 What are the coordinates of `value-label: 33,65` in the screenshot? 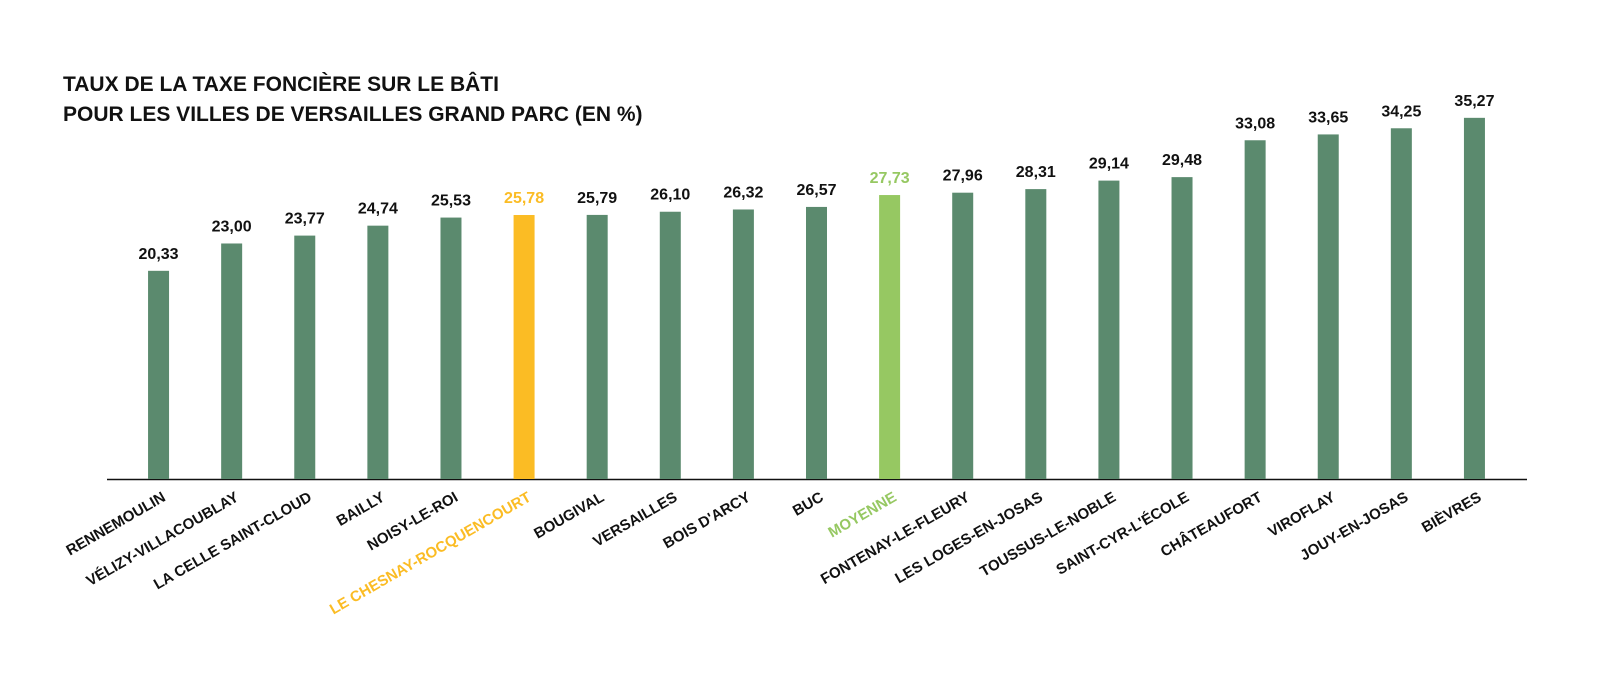 It's located at (1328, 117).